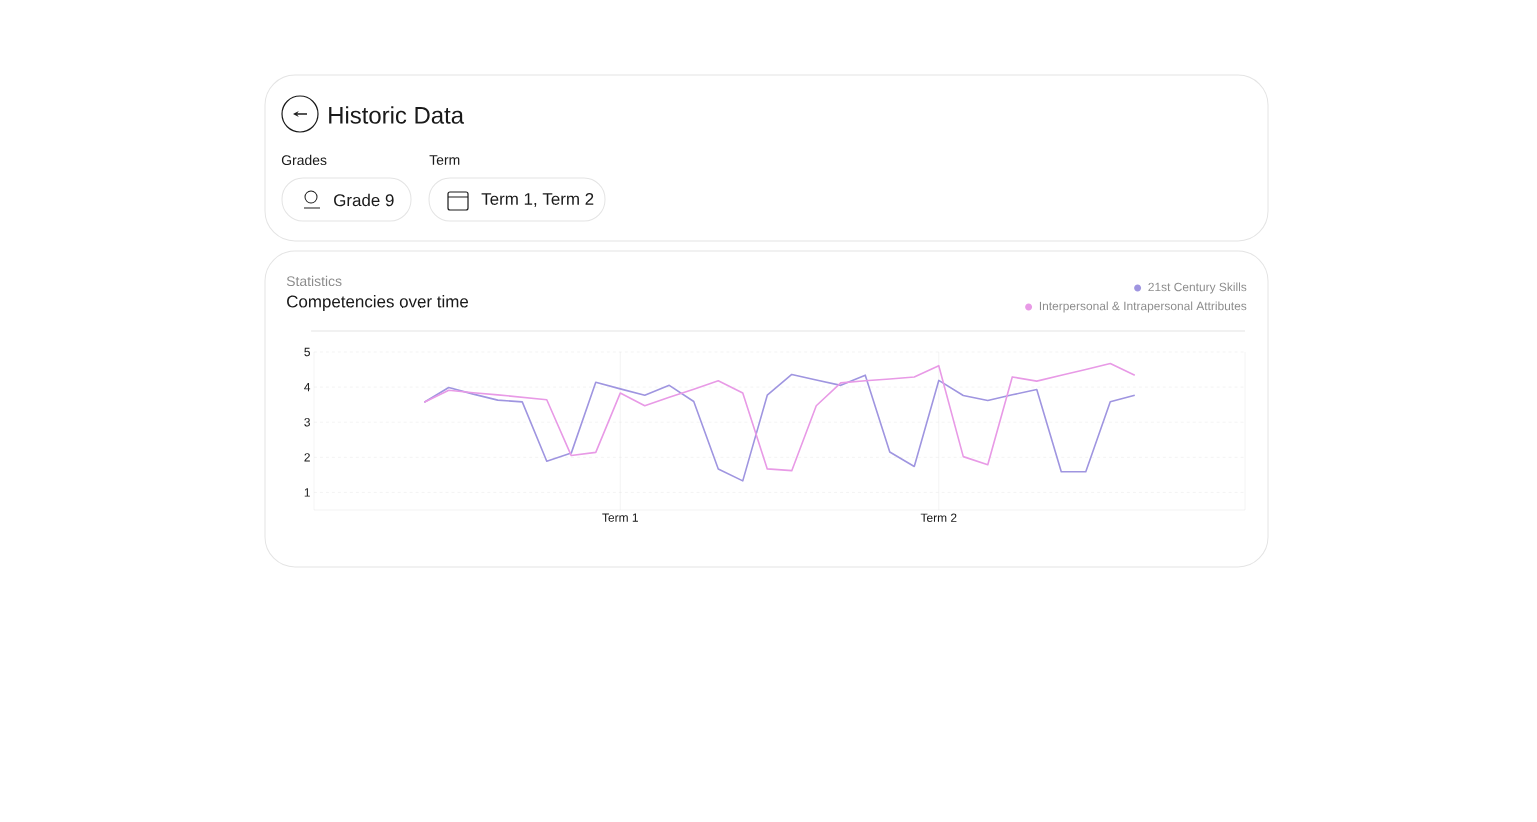 This screenshot has height=822, width=1537. Describe the element at coordinates (307, 387) in the screenshot. I see `y-tick-label: 4` at that location.